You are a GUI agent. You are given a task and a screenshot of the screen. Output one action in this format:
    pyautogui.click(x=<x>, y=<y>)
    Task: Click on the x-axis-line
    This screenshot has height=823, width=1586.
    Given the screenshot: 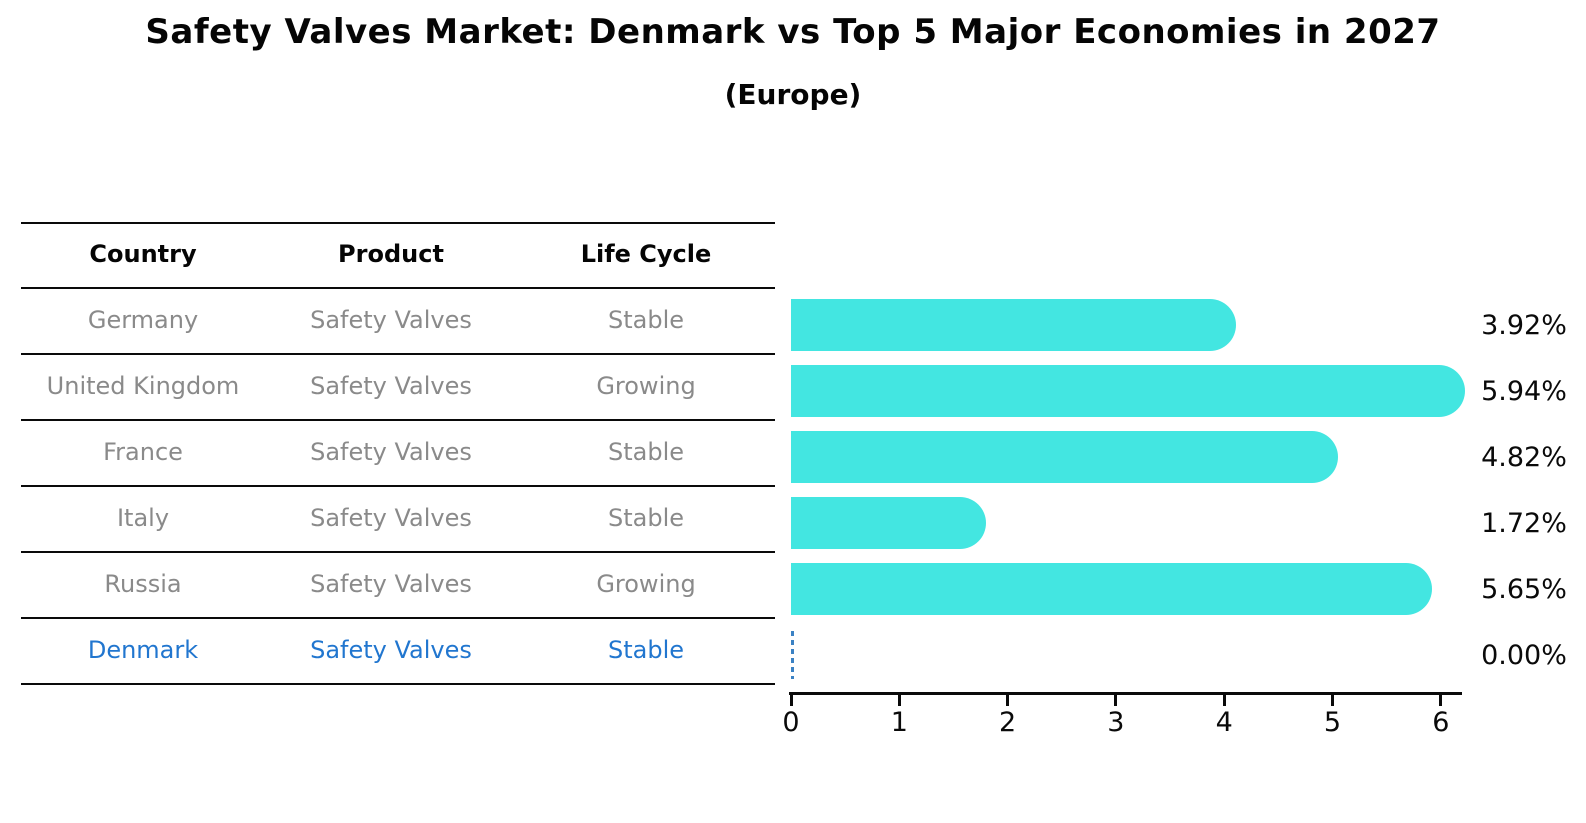 What is the action you would take?
    pyautogui.click(x=1125, y=693)
    